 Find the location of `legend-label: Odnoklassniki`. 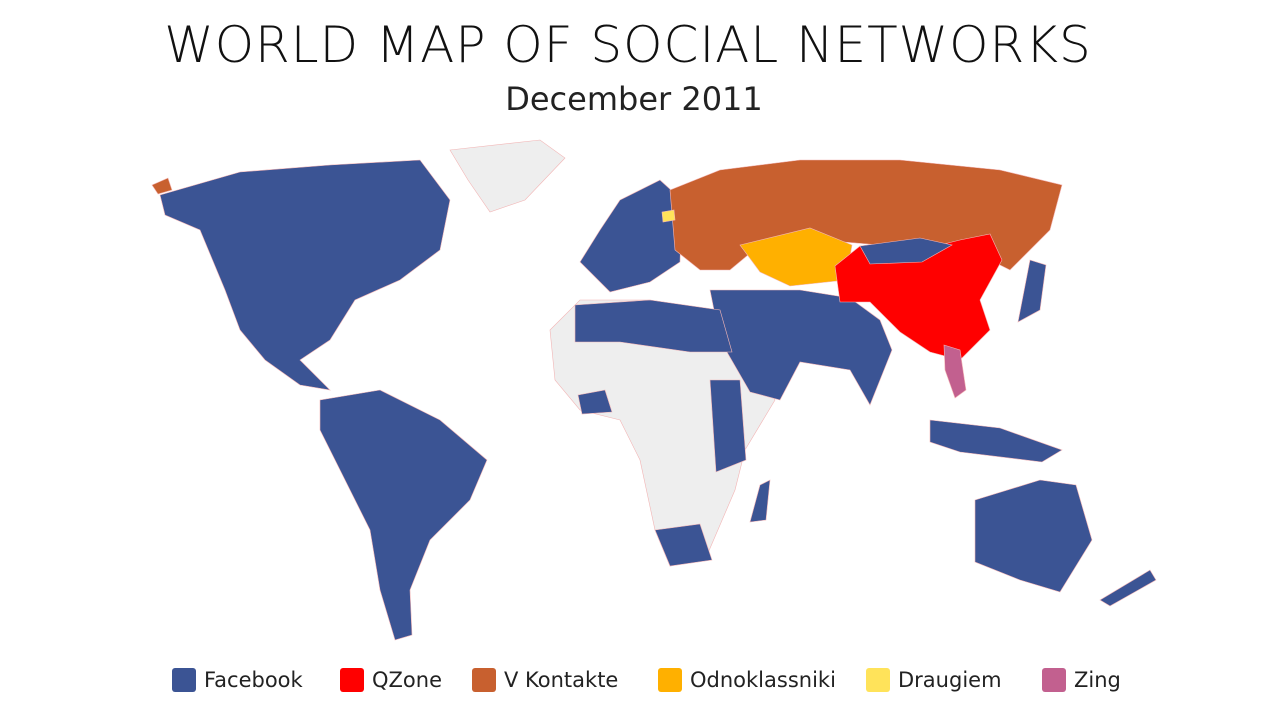

legend-label: Odnoklassniki is located at coordinates (763, 680).